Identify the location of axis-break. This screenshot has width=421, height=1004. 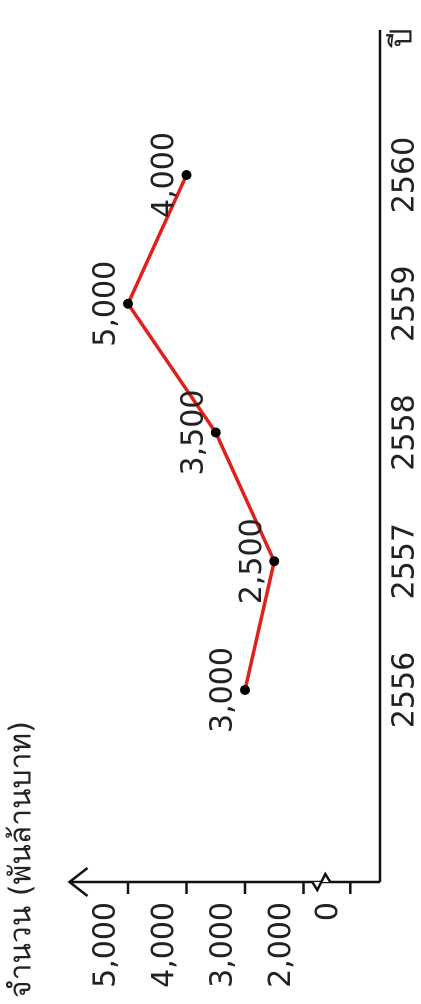
(321, 882).